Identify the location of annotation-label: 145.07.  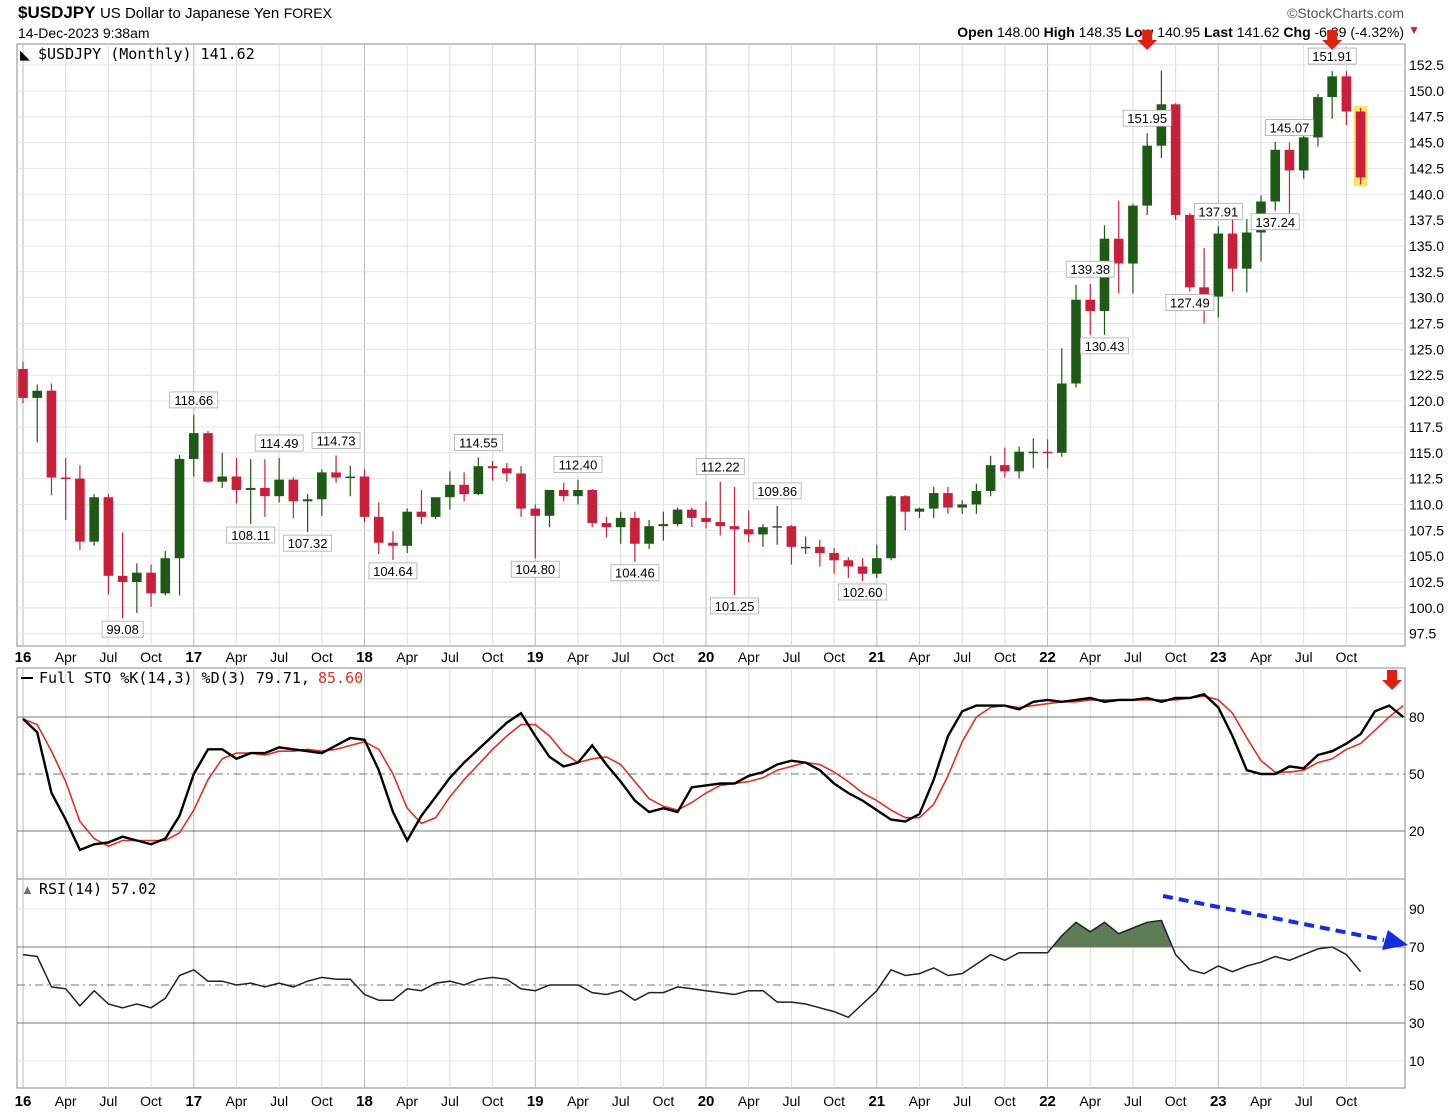
(1290, 128).